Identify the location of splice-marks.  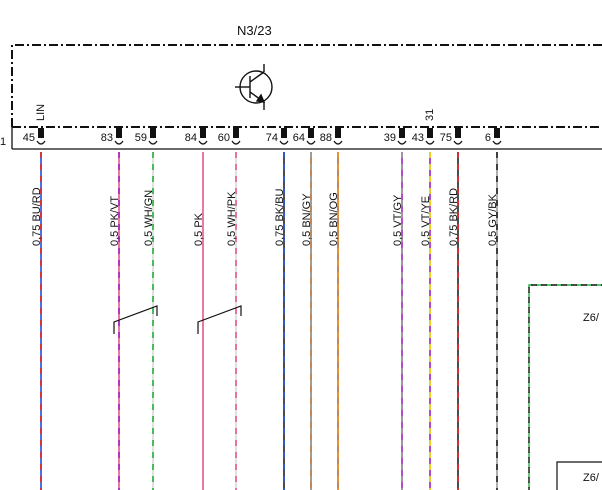
(177, 319).